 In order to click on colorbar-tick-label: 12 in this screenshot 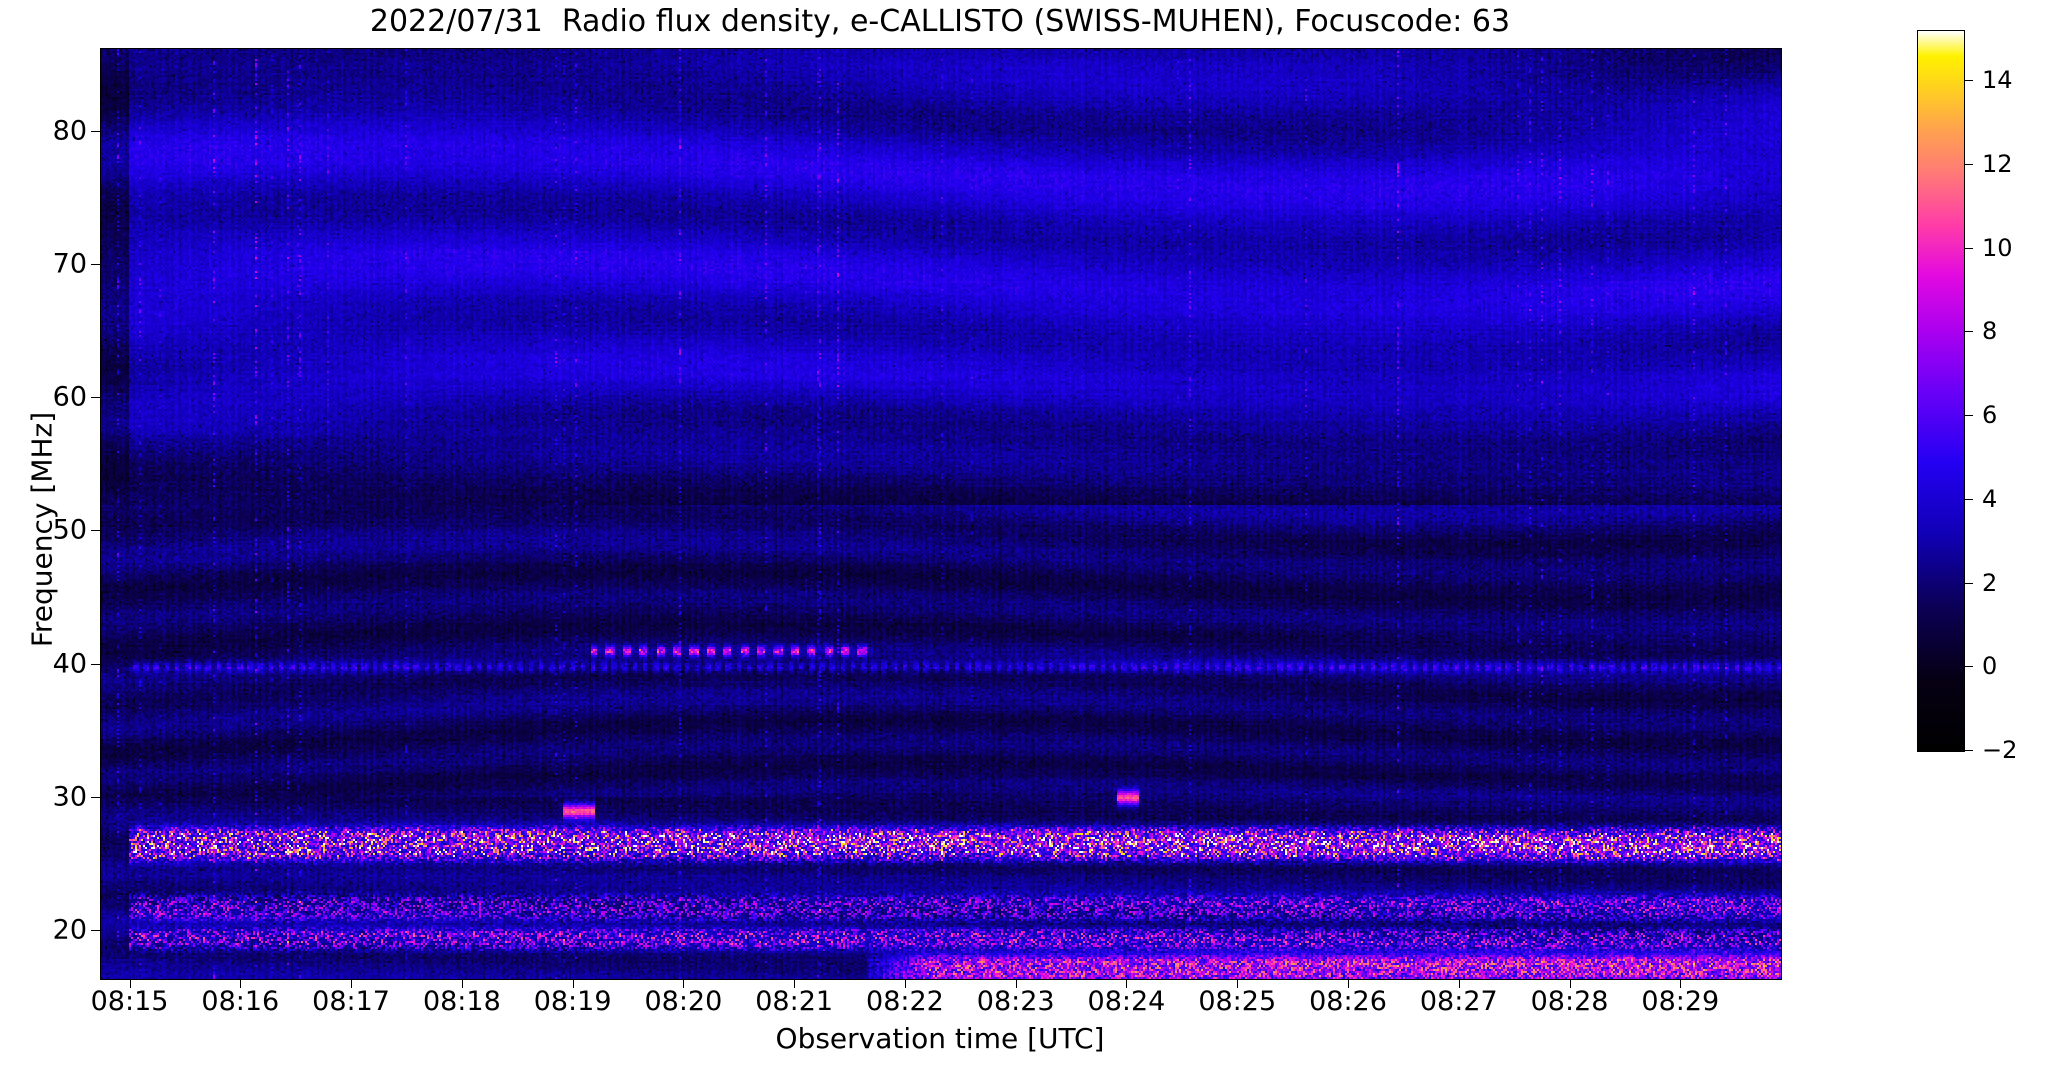, I will do `click(1997, 163)`.